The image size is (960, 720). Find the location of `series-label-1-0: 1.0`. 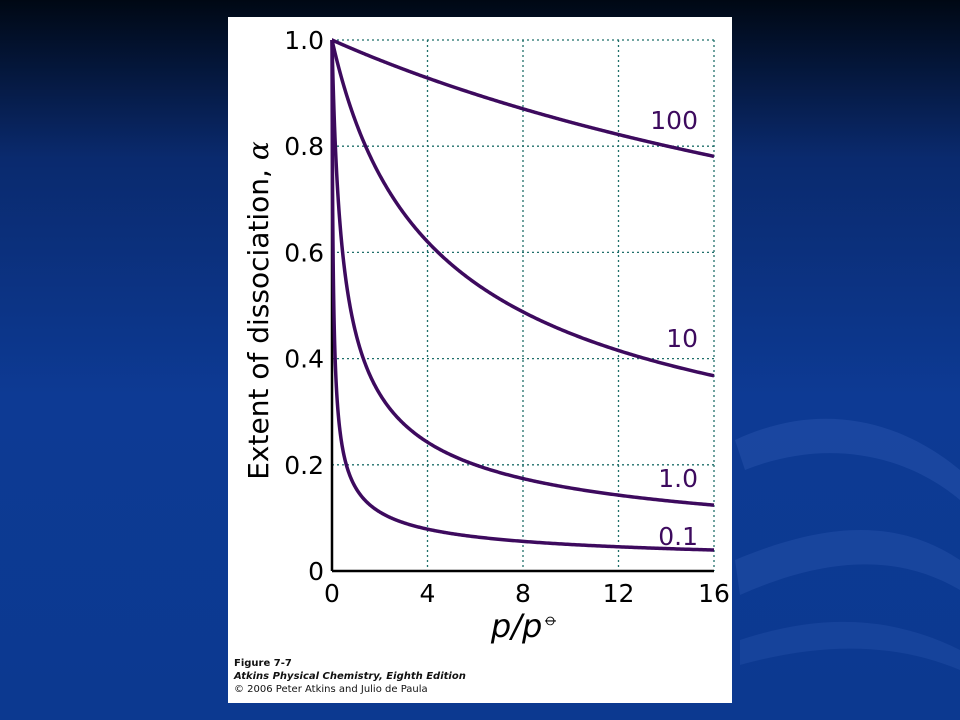

series-label-1-0: 1.0 is located at coordinates (678, 478).